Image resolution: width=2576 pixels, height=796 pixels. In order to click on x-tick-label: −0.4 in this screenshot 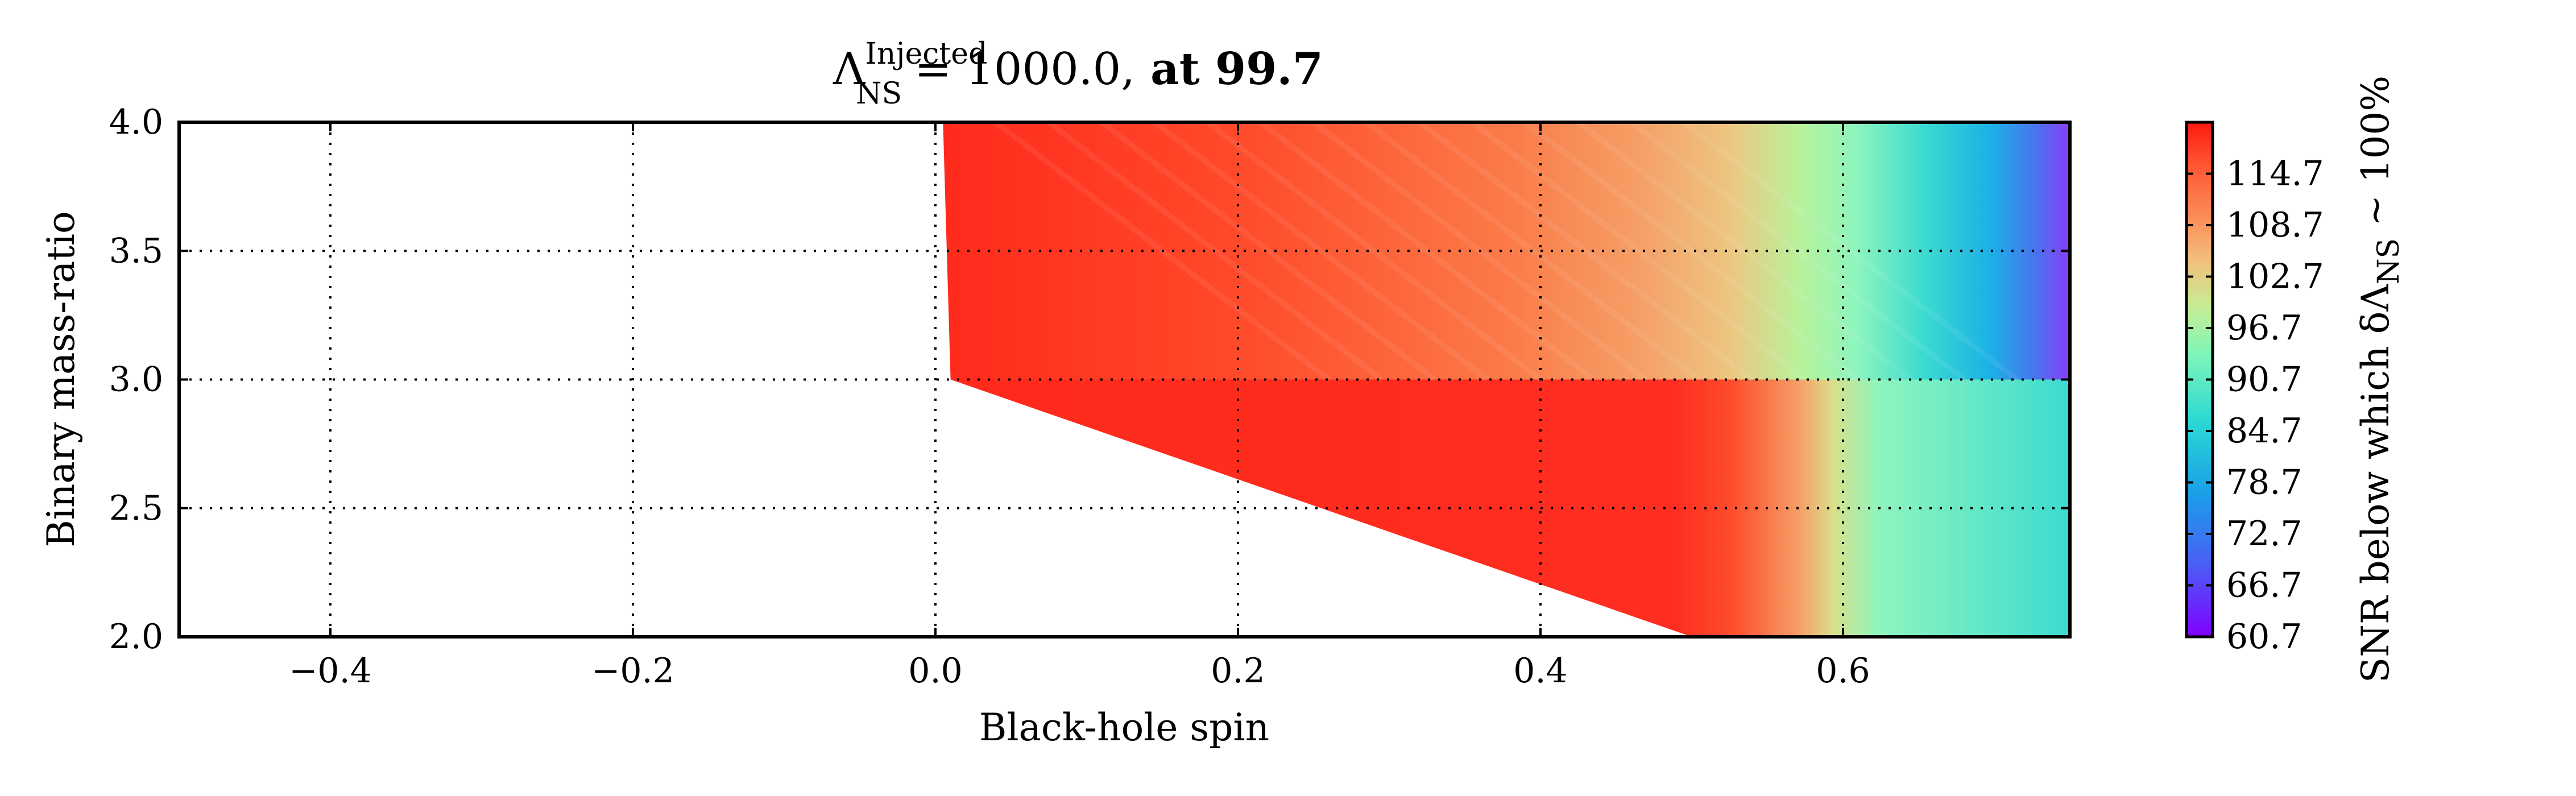, I will do `click(330, 671)`.